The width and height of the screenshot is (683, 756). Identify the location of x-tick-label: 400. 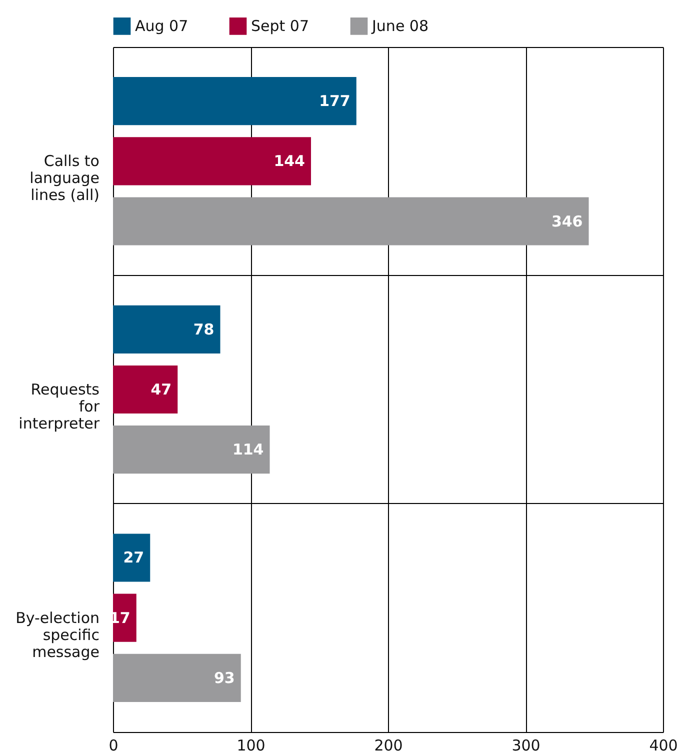
(663, 745).